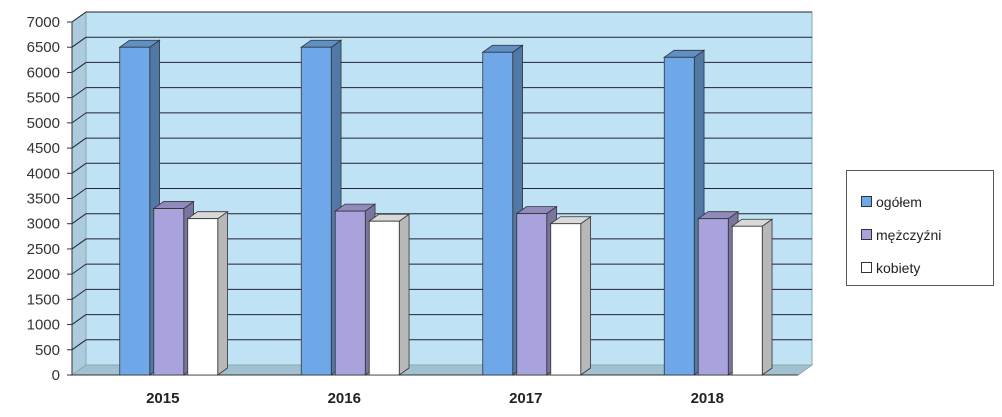  Describe the element at coordinates (43, 148) in the screenshot. I see `y-tick-label: 4500` at that location.